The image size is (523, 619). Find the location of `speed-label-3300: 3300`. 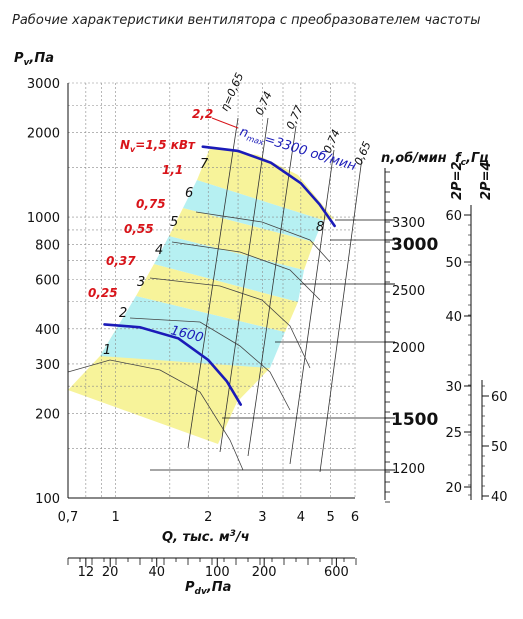

speed-label-3300: 3300 is located at coordinates (408, 223).